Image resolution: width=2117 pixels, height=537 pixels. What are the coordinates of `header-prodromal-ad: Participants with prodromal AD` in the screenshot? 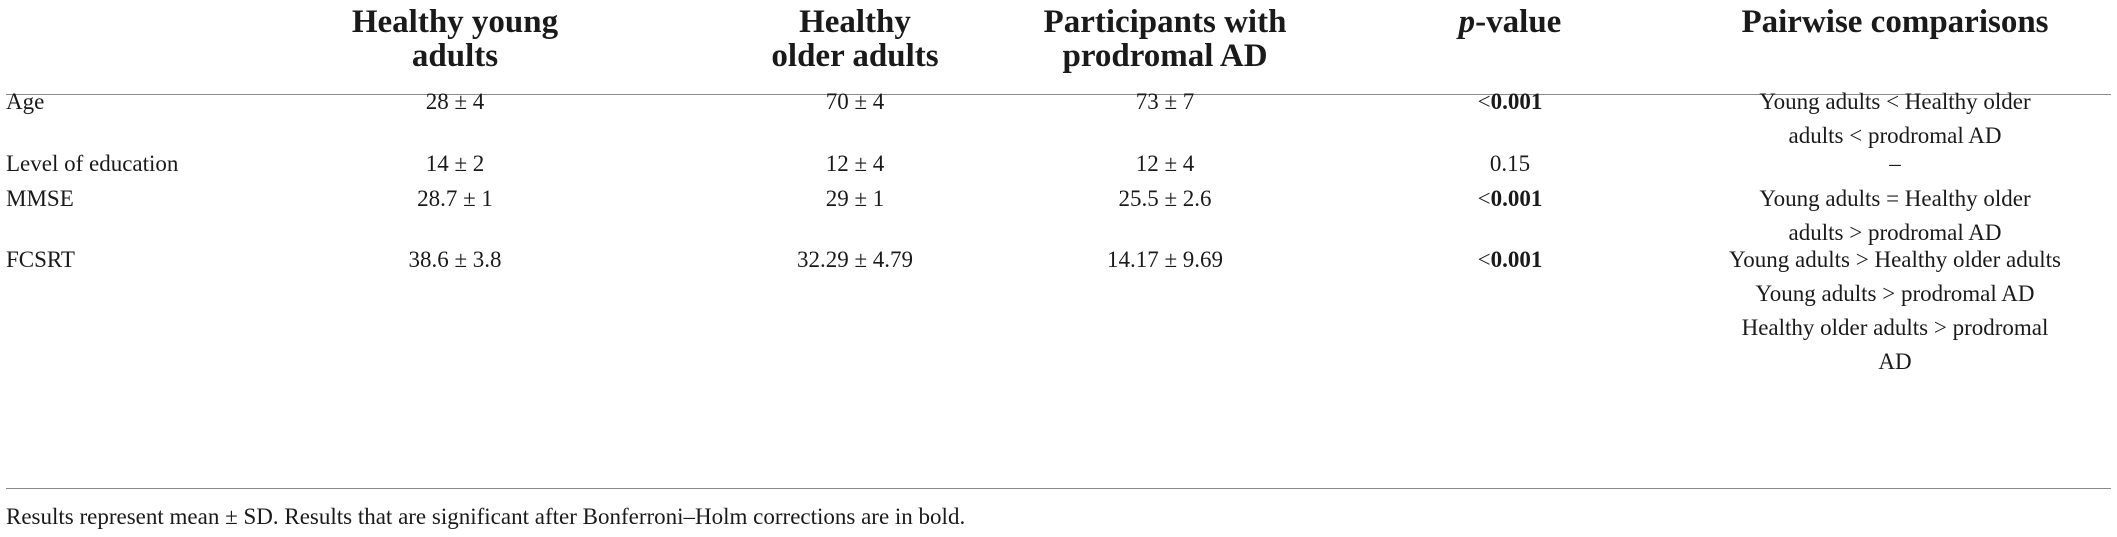 It's located at (1165, 39).